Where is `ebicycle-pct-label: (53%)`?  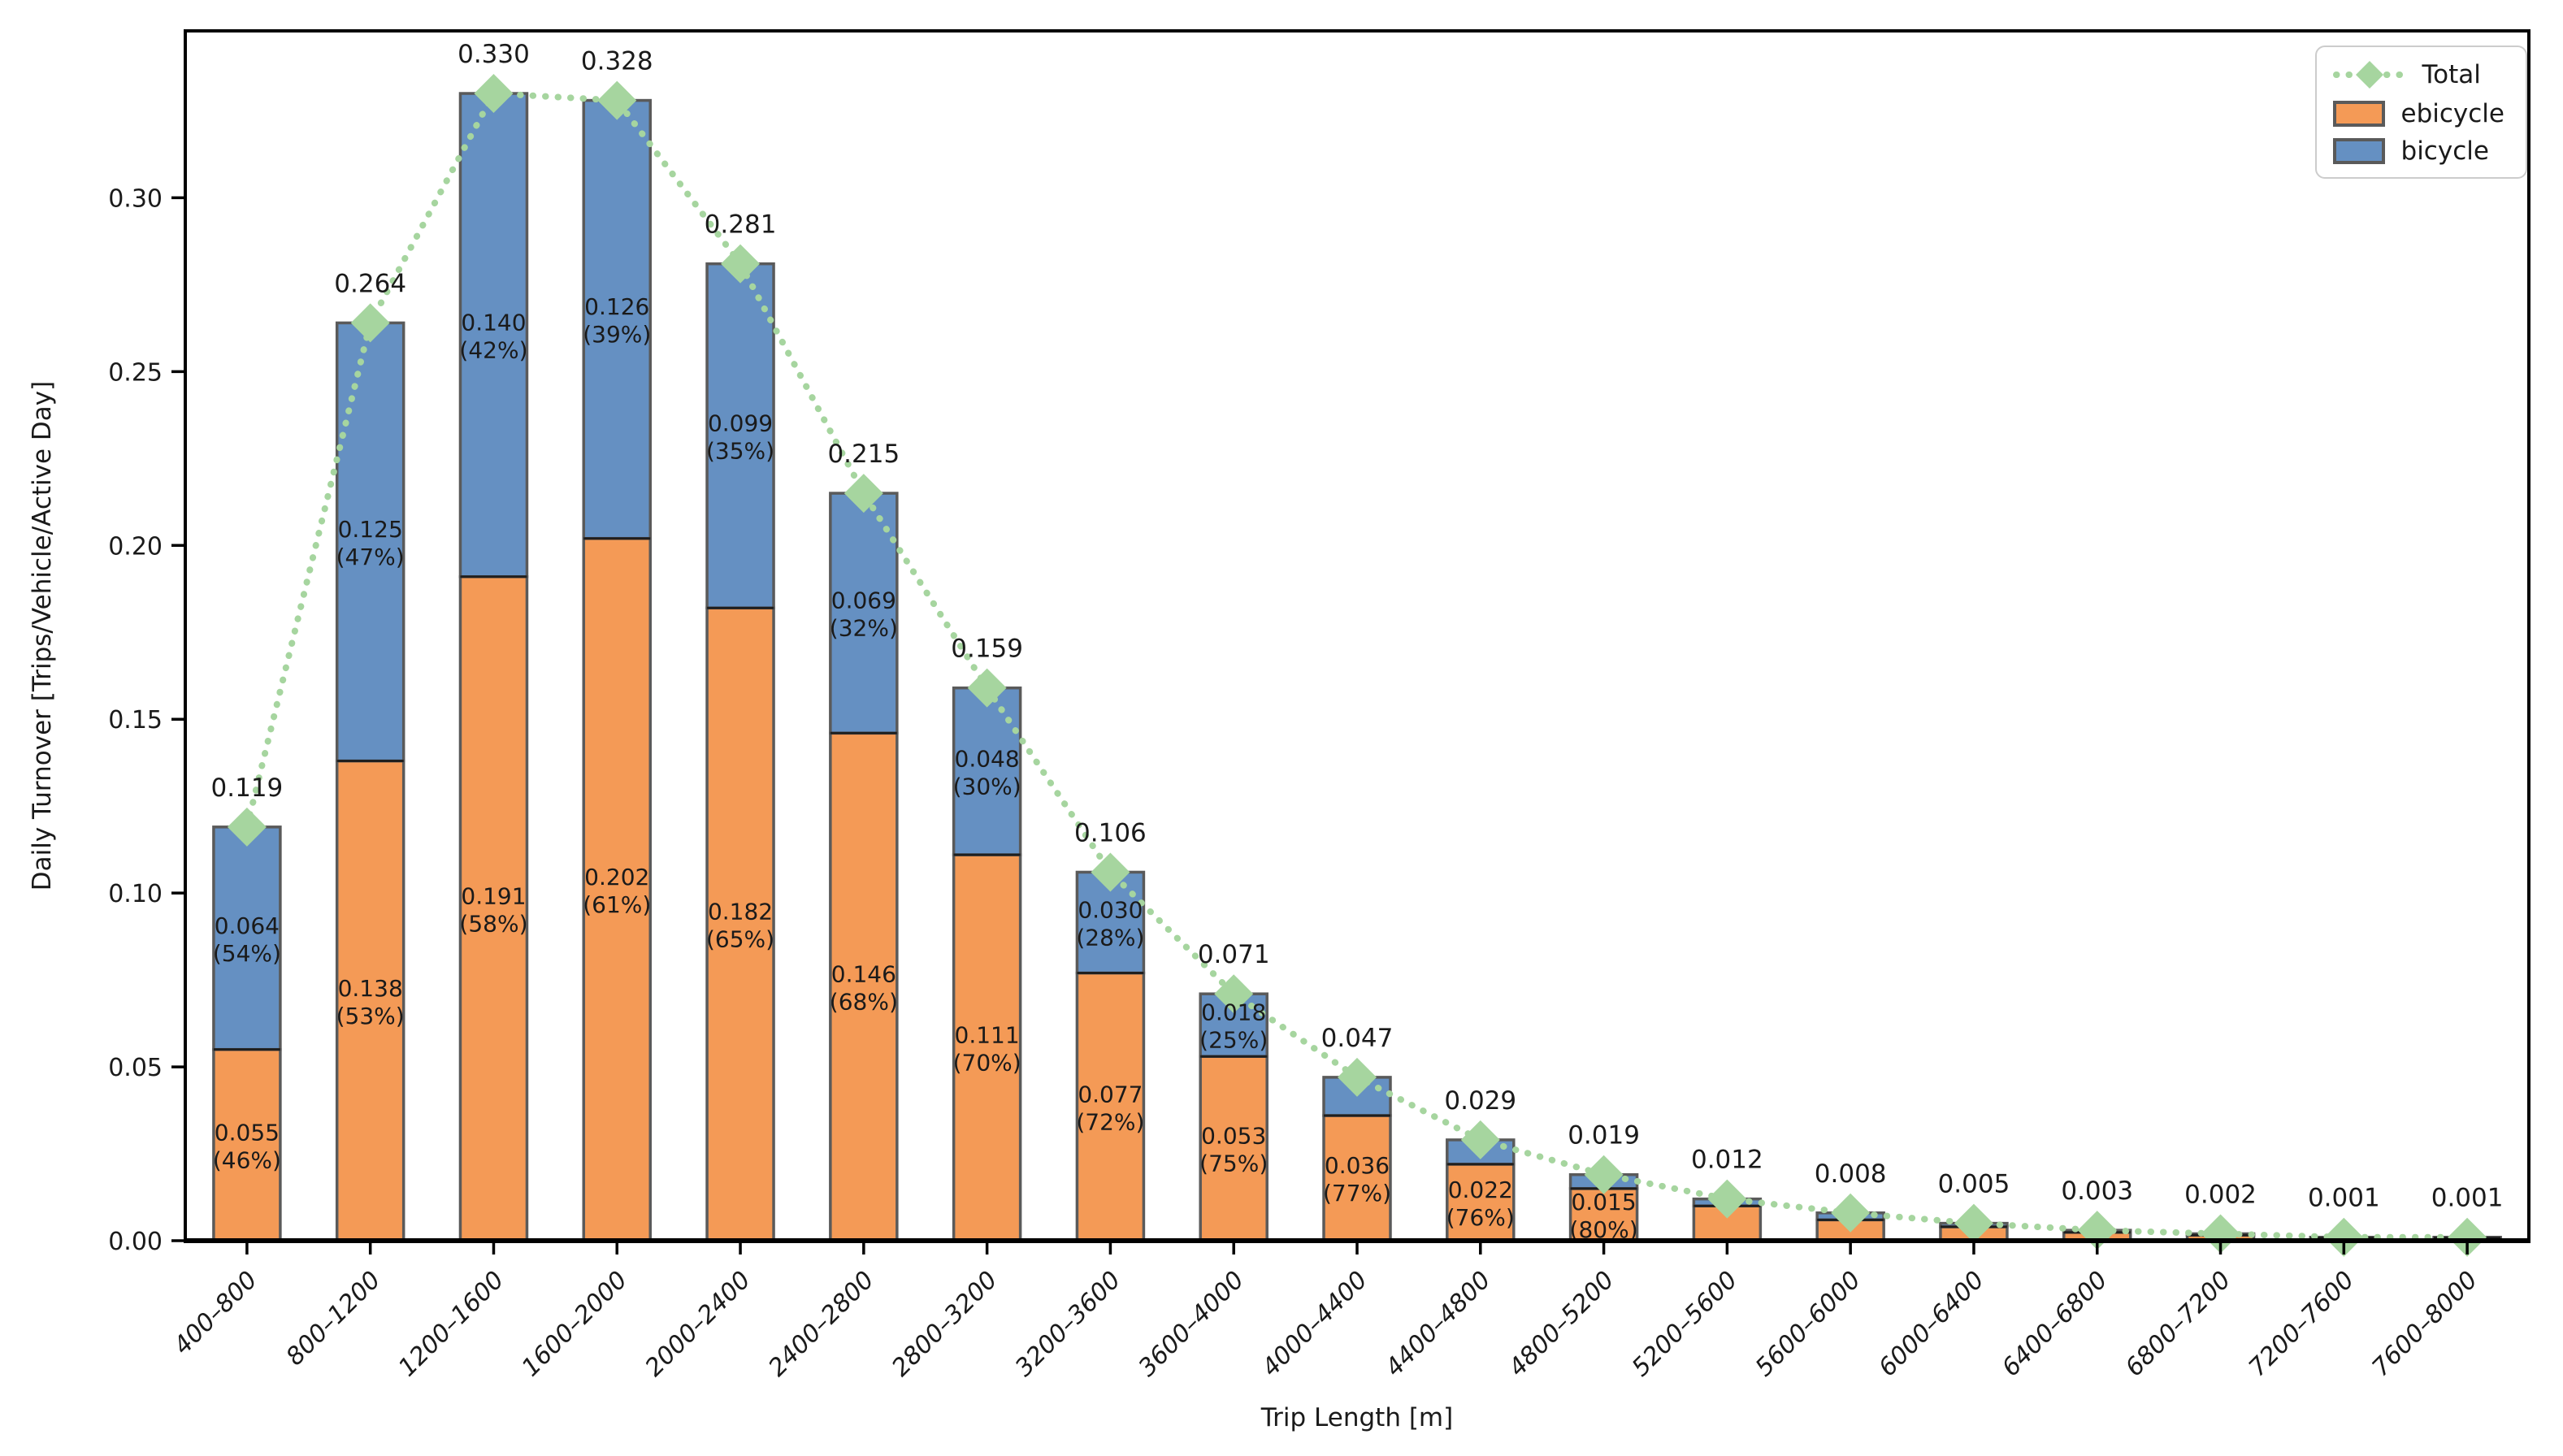 ebicycle-pct-label: (53%) is located at coordinates (370, 1016).